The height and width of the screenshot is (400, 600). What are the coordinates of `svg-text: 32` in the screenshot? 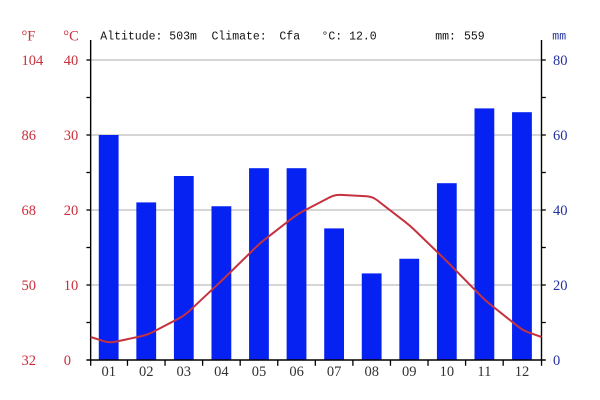 It's located at (29, 361).